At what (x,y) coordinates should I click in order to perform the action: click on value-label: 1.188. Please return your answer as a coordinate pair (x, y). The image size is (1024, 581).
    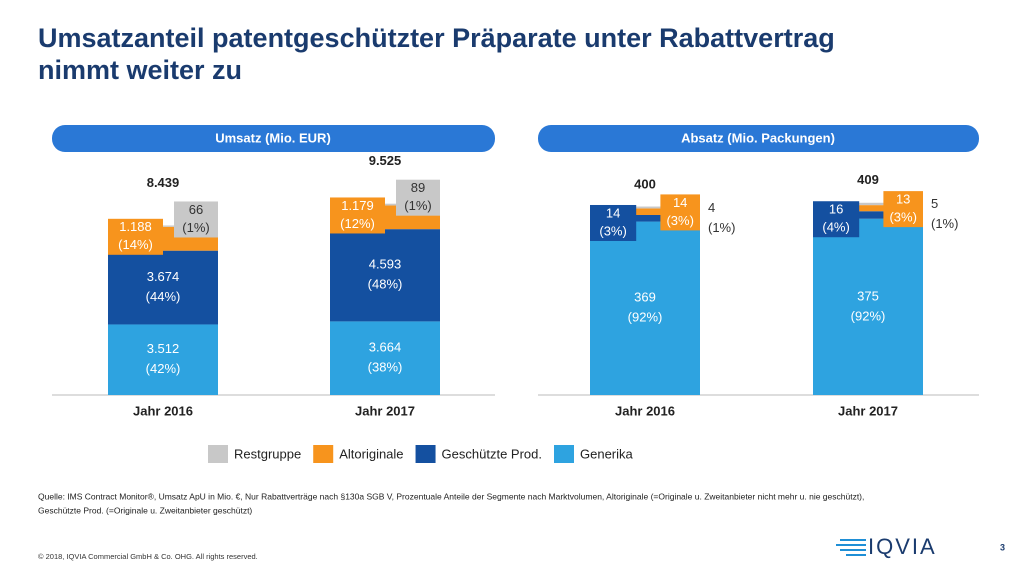
    Looking at the image, I should click on (135, 226).